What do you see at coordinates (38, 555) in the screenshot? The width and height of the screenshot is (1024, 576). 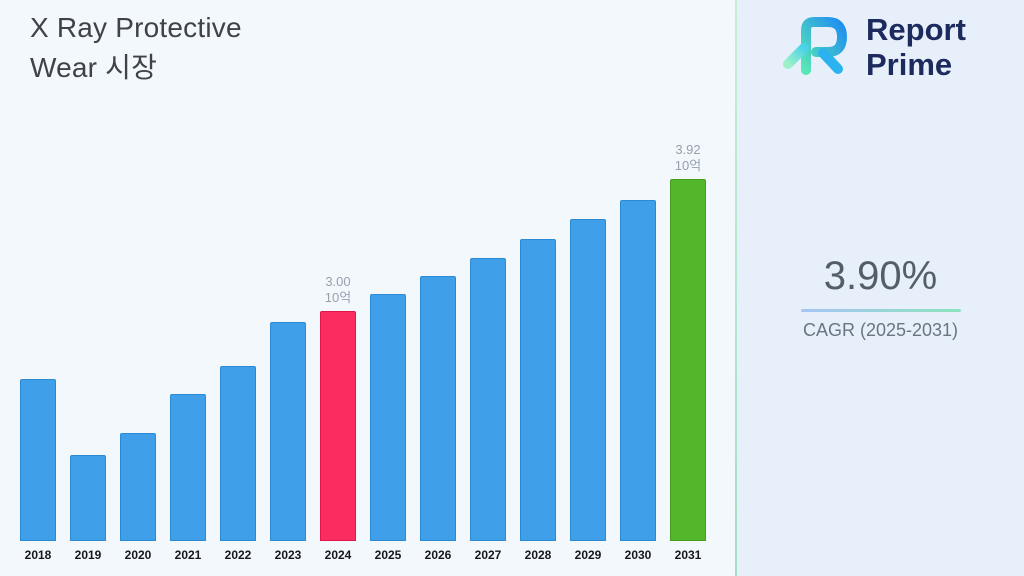 I see `x-axis-label-2018: 2018` at bounding box center [38, 555].